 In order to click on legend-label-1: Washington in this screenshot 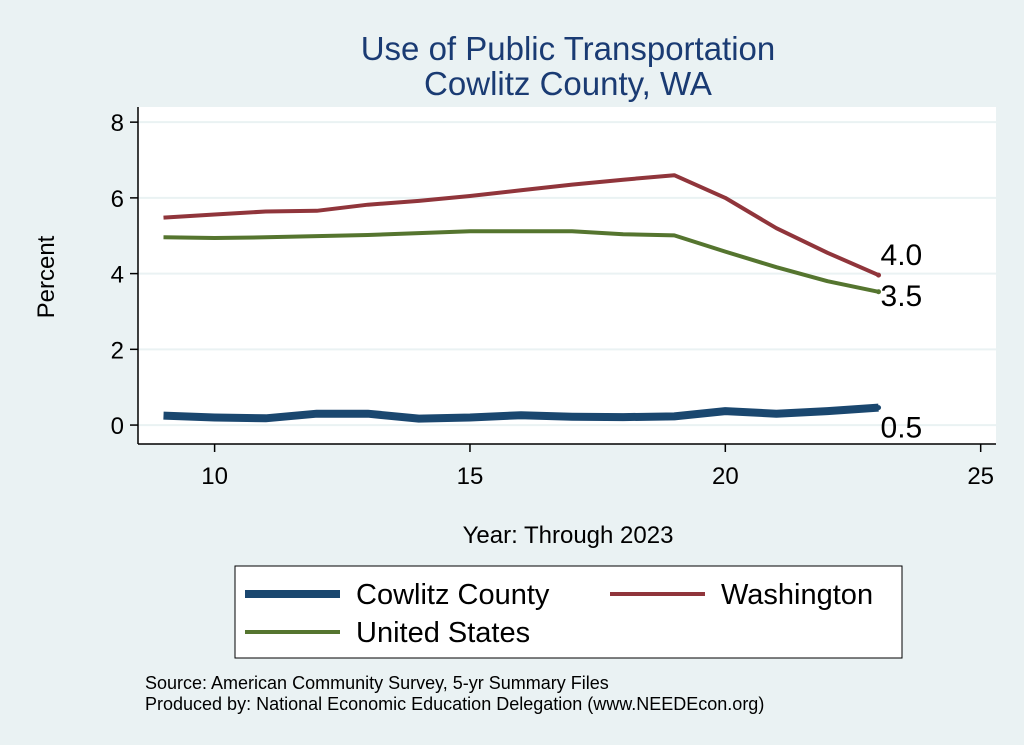, I will do `click(797, 595)`.